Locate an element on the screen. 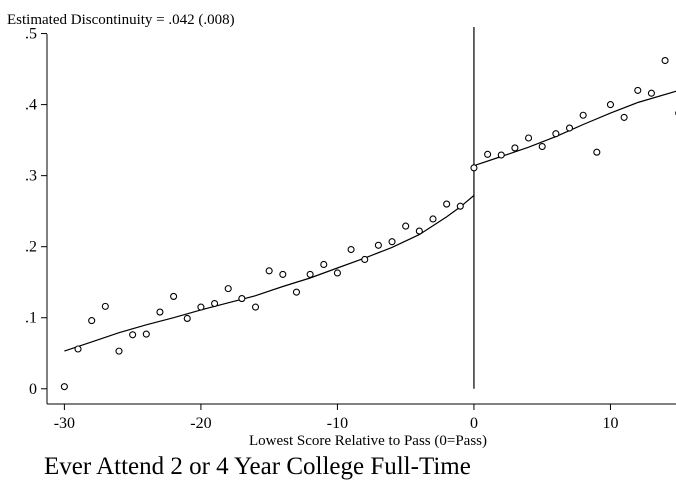  y-tick-label: .3 is located at coordinates (31, 176).